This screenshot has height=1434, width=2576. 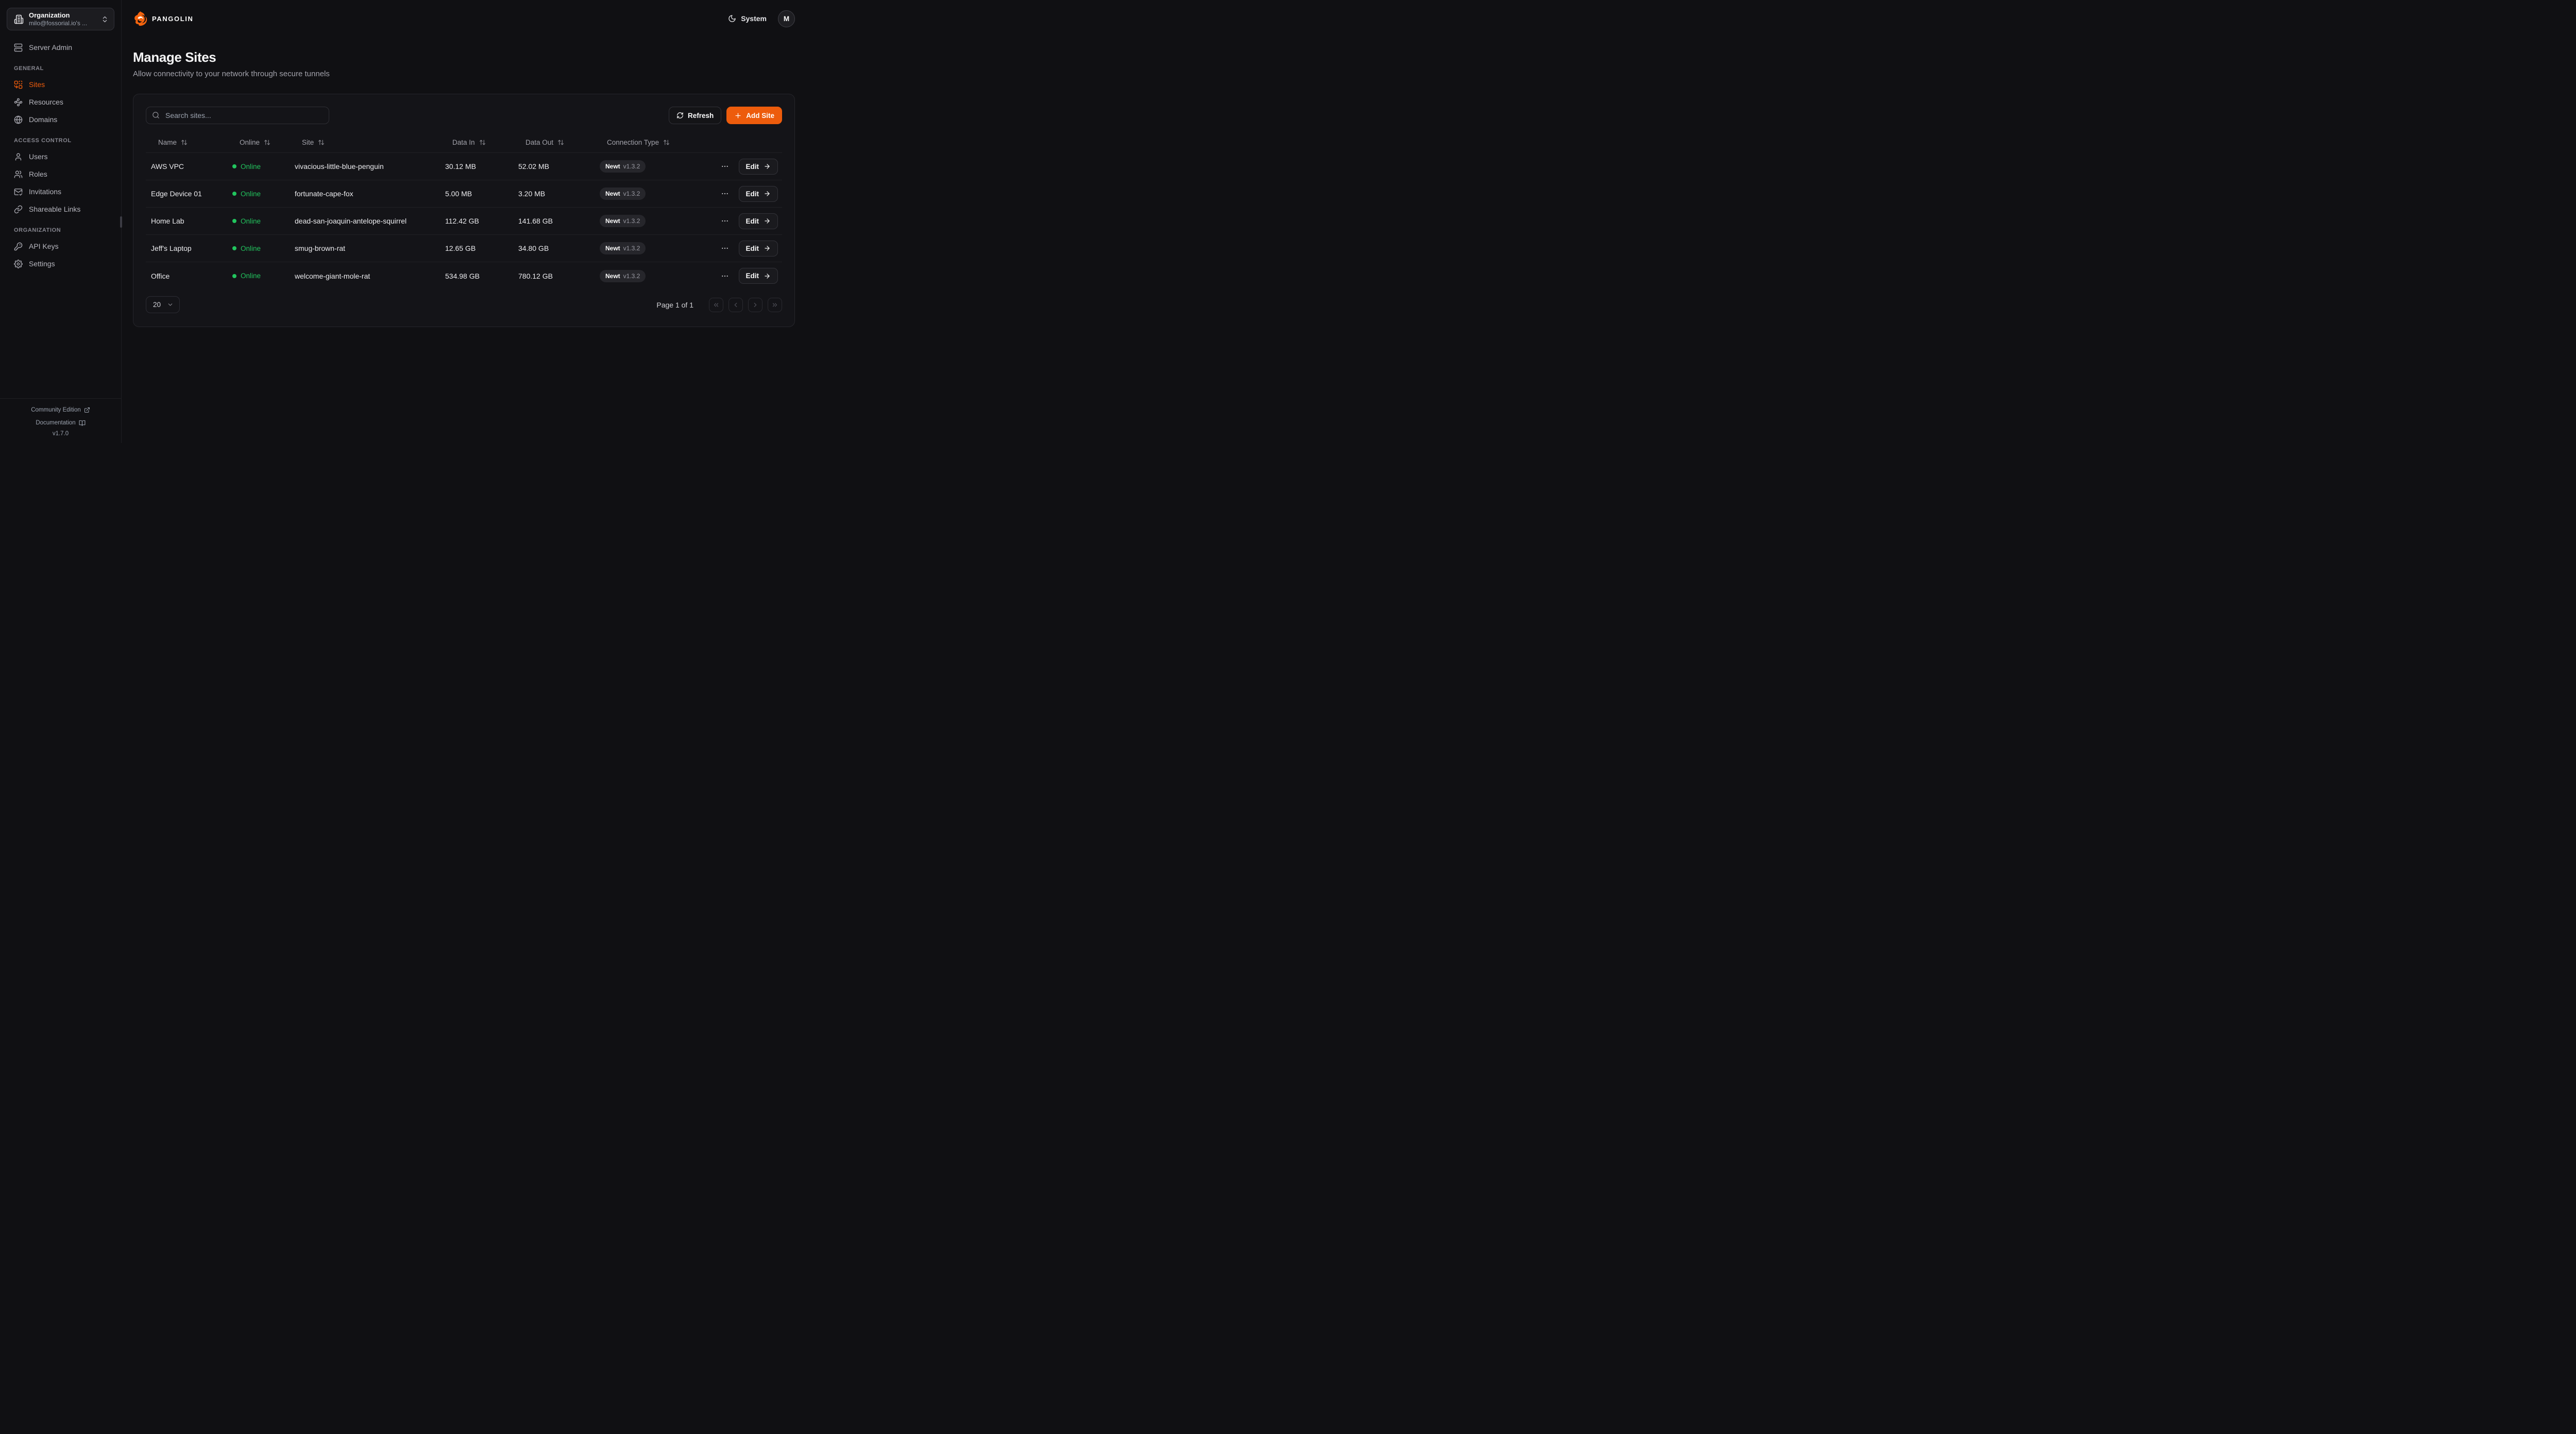 I want to click on documentation-link: Documentation, so click(x=61, y=423).